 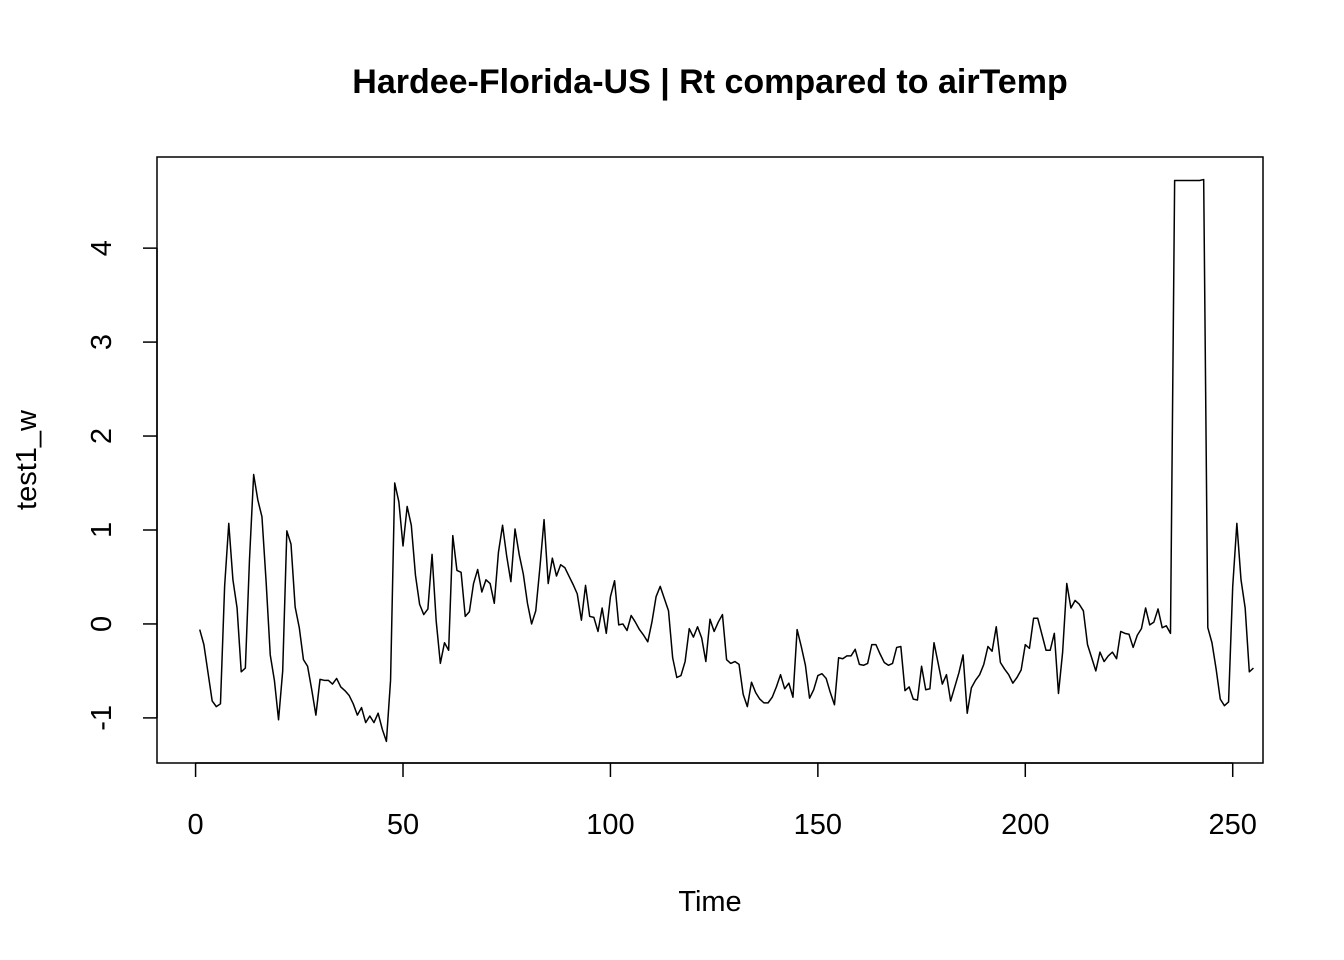 I want to click on y-tick-label: 2, so click(x=102, y=436).